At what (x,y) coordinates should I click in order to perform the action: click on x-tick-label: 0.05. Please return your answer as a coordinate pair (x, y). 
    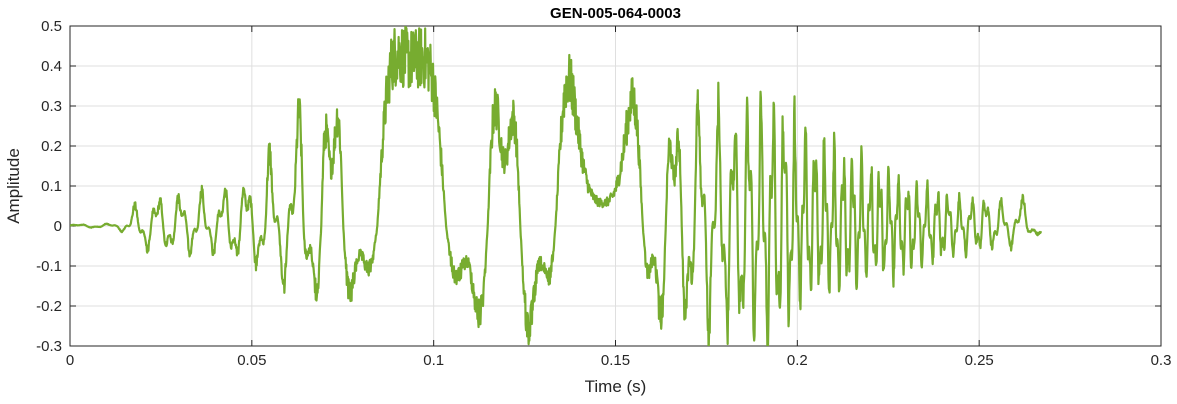
    Looking at the image, I should click on (251, 360).